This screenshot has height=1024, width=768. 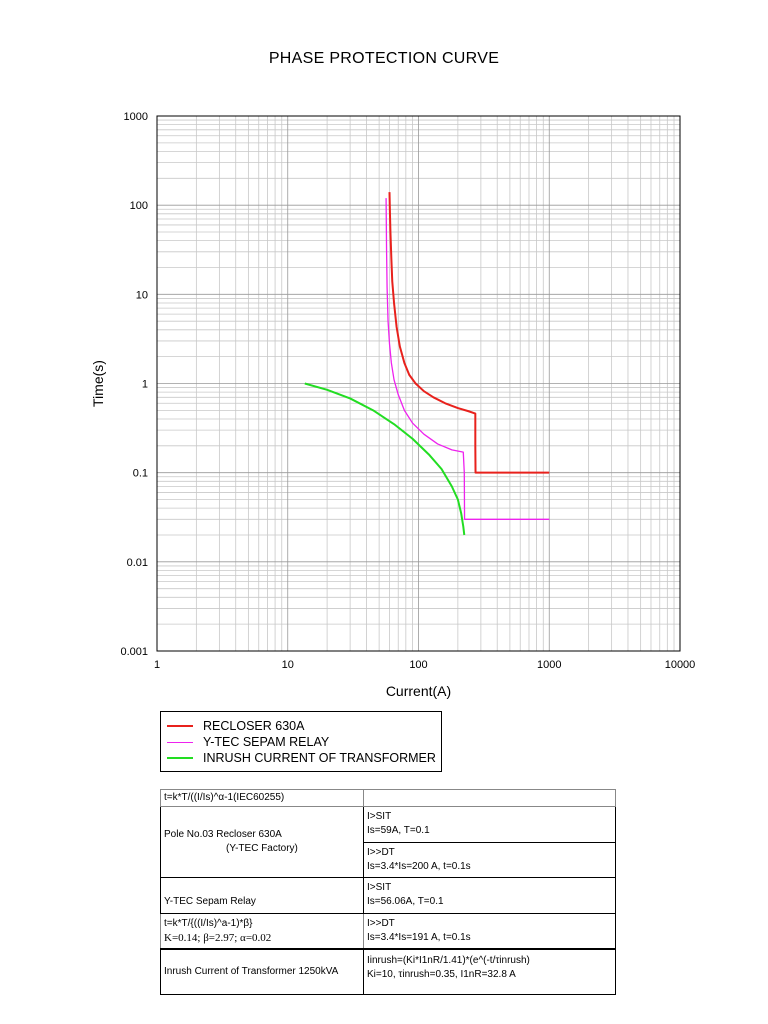 What do you see at coordinates (419, 866) in the screenshot?
I see `recloser-stage2-setting: Is=3.4*Is=200 A, t=0.1s` at bounding box center [419, 866].